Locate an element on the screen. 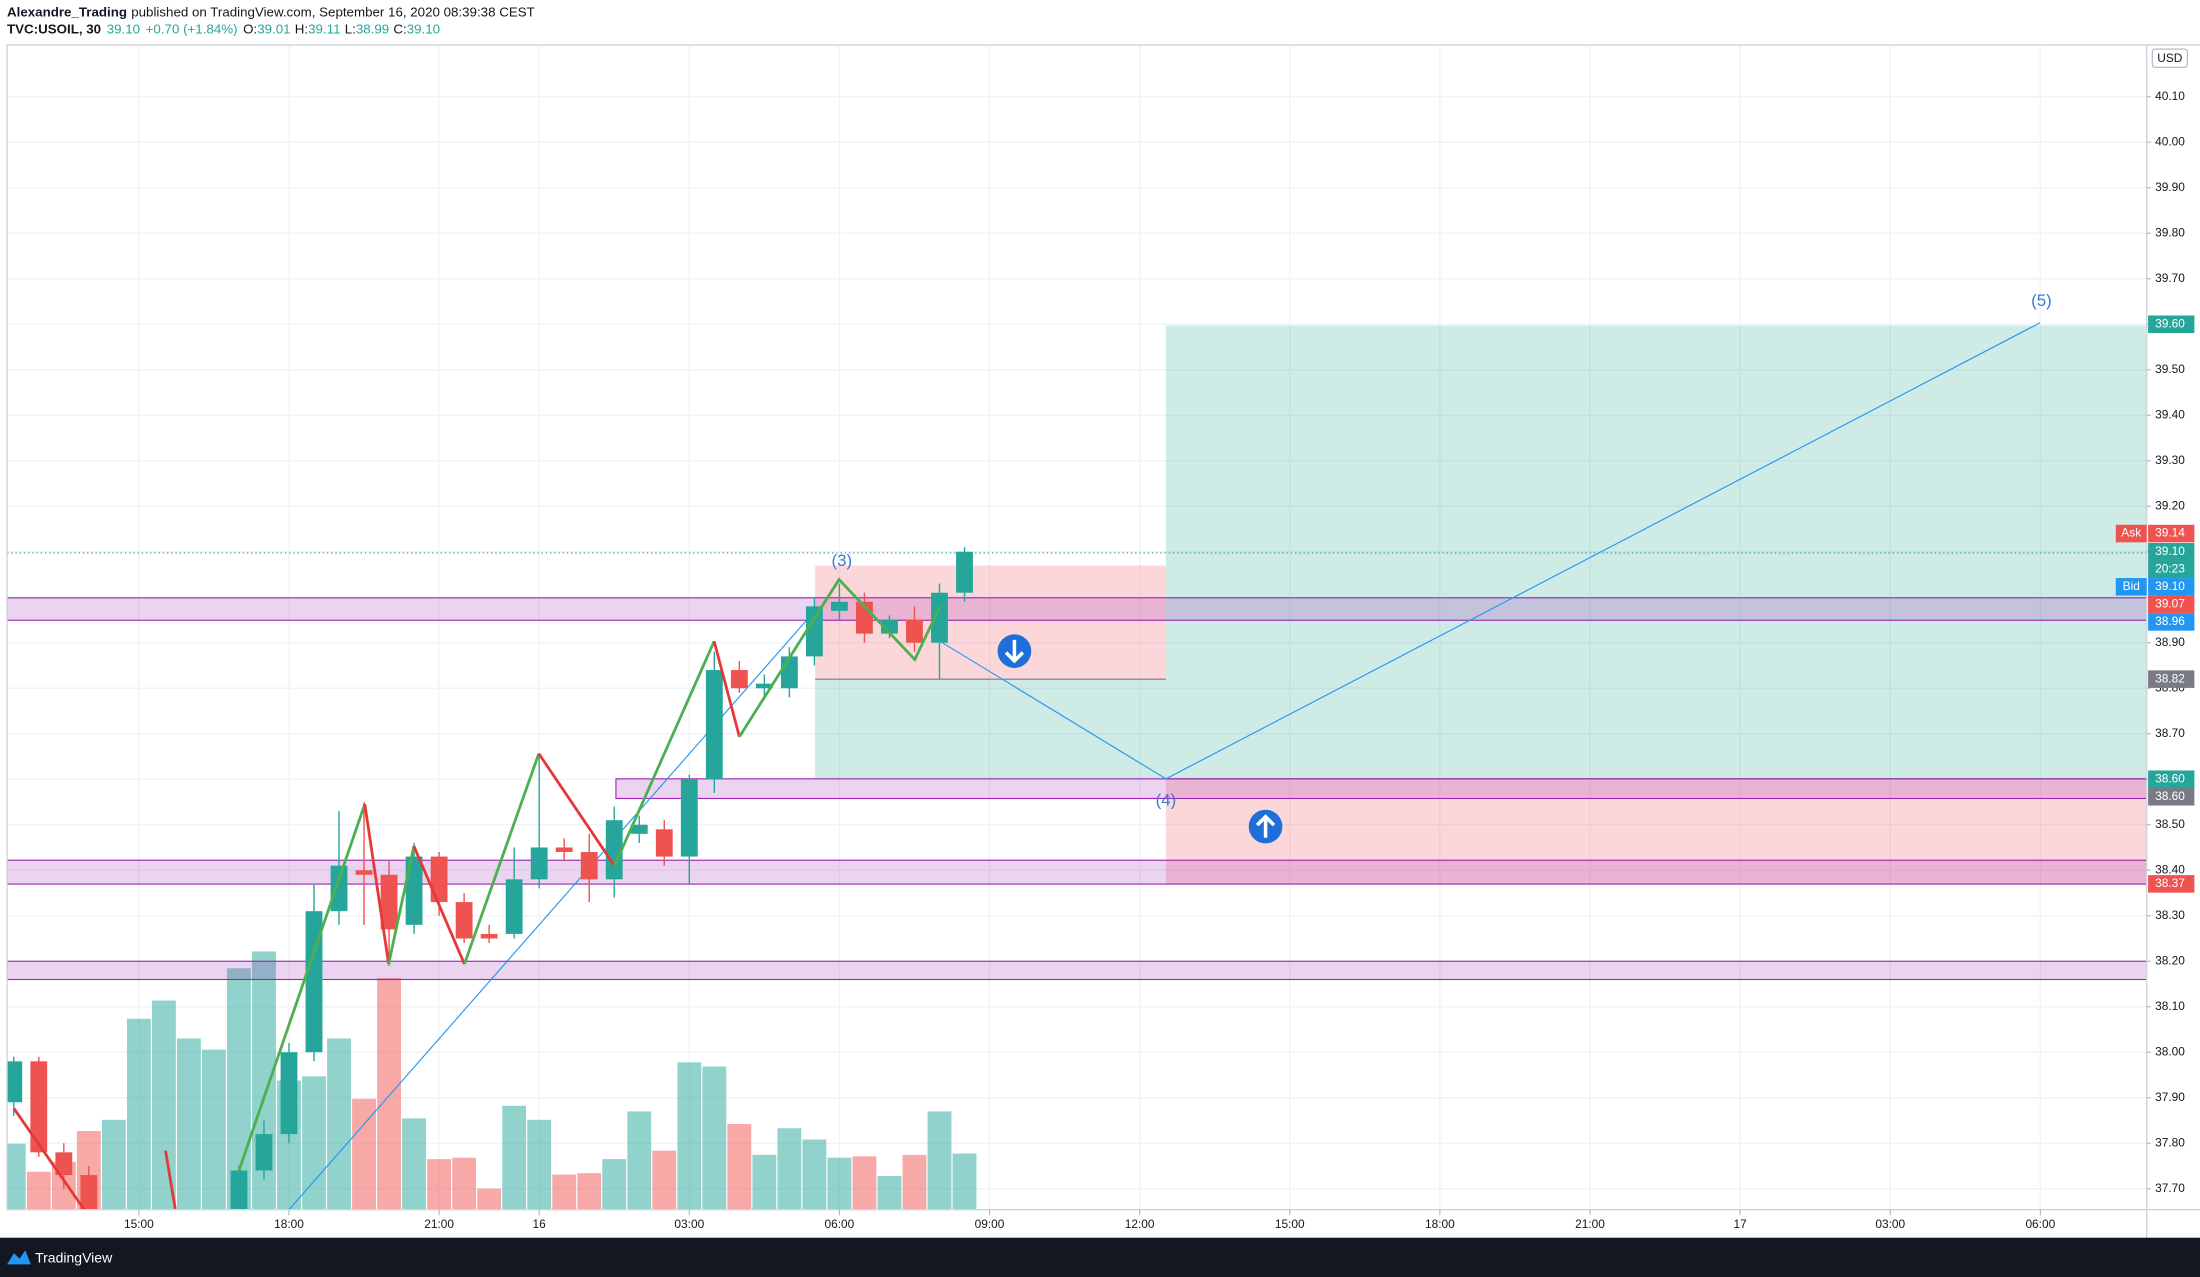 This screenshot has height=1277, width=2200. wave-label: (4) is located at coordinates (1166, 800).